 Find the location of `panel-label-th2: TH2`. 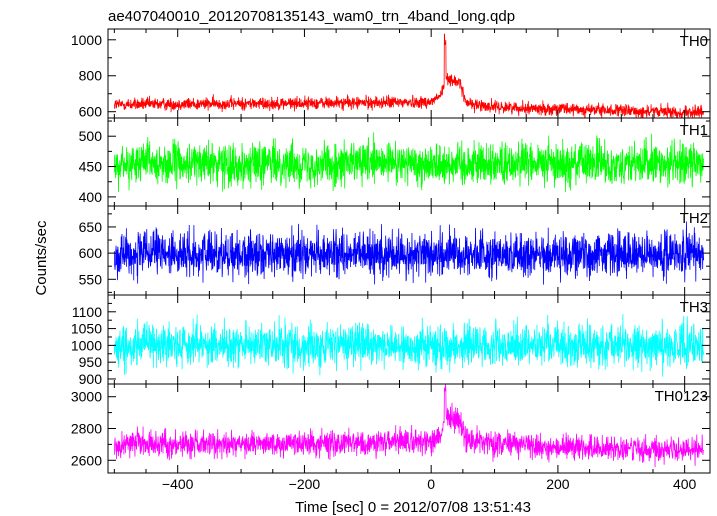

panel-label-th2: TH2 is located at coordinates (694, 218).